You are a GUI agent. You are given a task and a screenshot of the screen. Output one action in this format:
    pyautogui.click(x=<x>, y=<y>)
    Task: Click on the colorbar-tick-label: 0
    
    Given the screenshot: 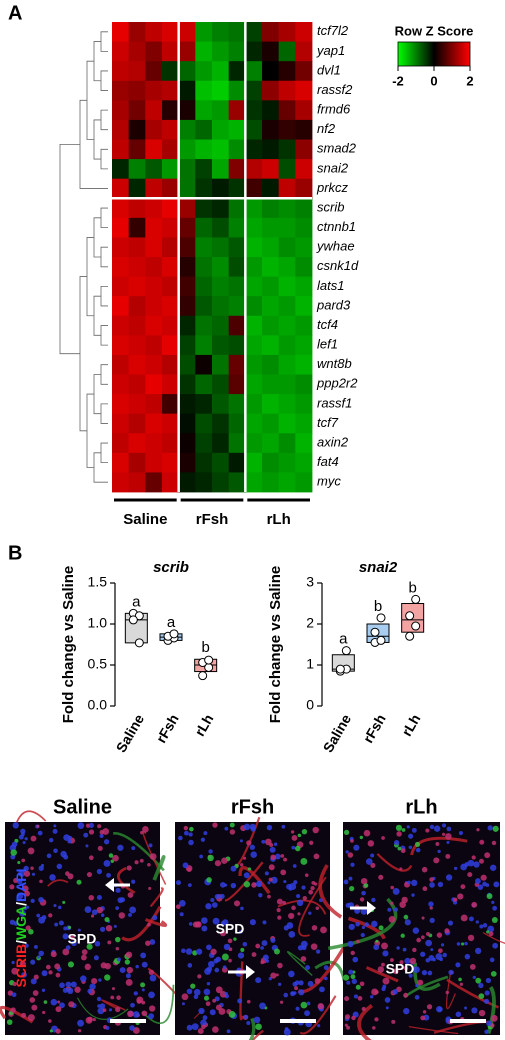 What is the action you would take?
    pyautogui.click(x=433, y=80)
    